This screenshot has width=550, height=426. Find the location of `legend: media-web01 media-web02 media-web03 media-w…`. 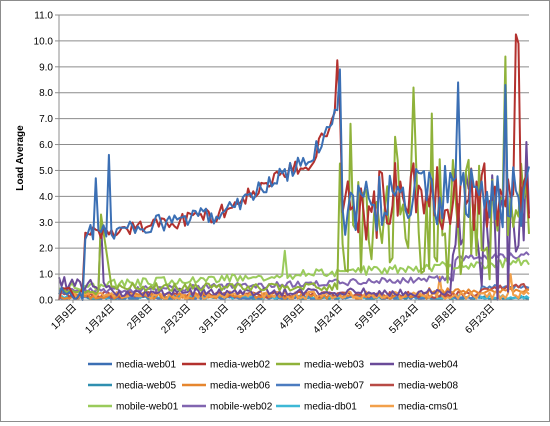

legend: media-web01 media-web02 media-web03 media-w… is located at coordinates (273, 386).